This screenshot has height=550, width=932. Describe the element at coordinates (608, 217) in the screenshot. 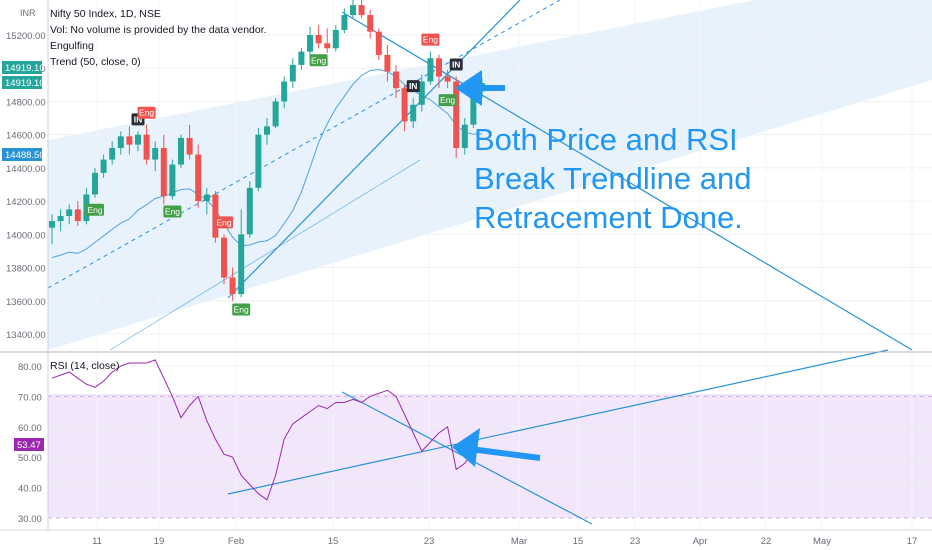

I see `annotation-line-3: Retracement Done.` at that location.